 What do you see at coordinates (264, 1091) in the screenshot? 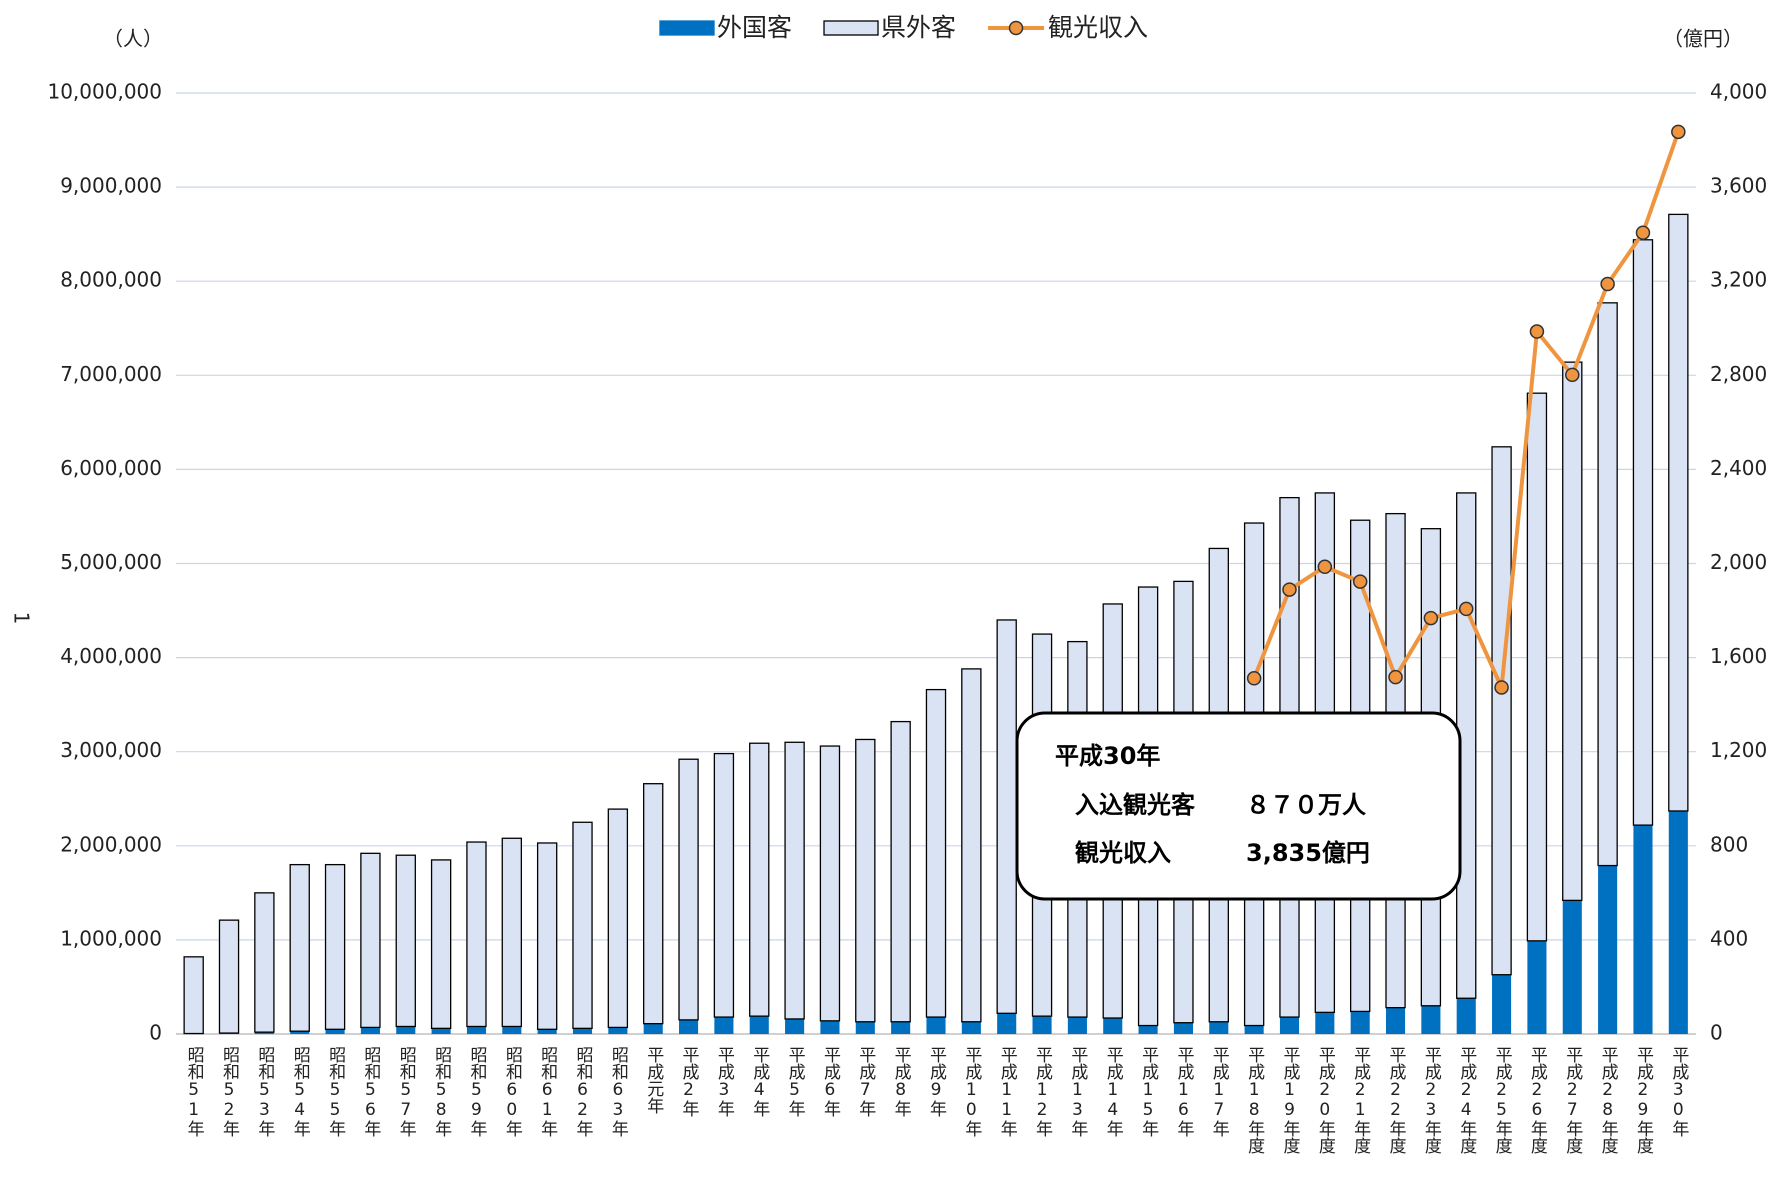
I see `x-tick-label: 昭和53年` at bounding box center [264, 1091].